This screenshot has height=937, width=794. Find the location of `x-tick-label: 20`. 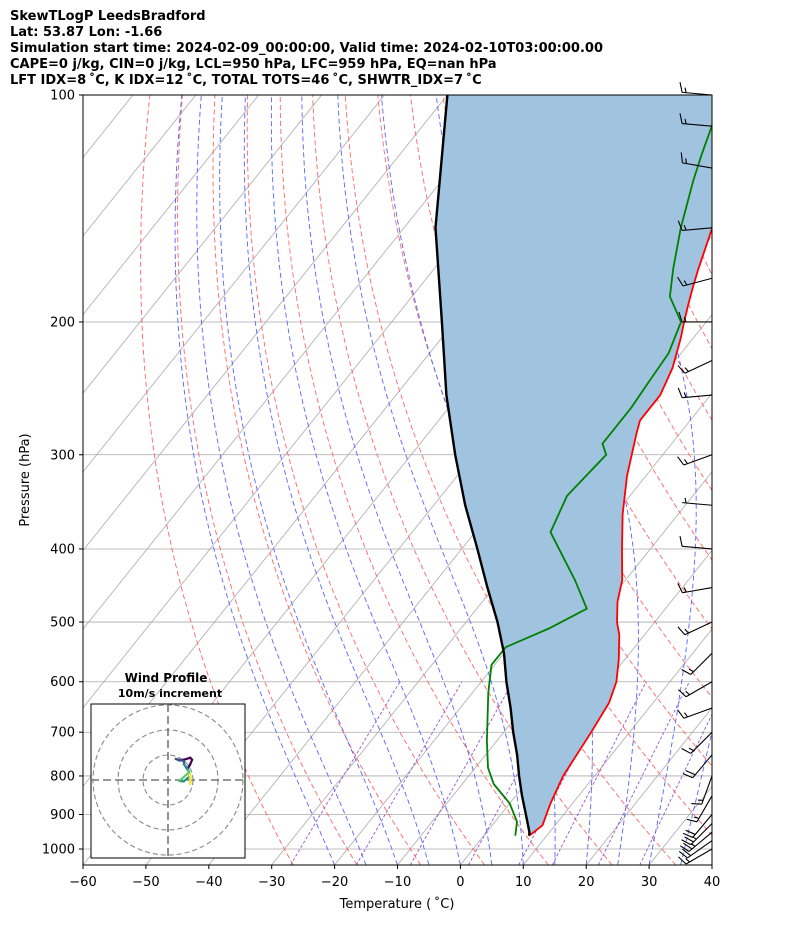

x-tick-label: 20 is located at coordinates (586, 882).